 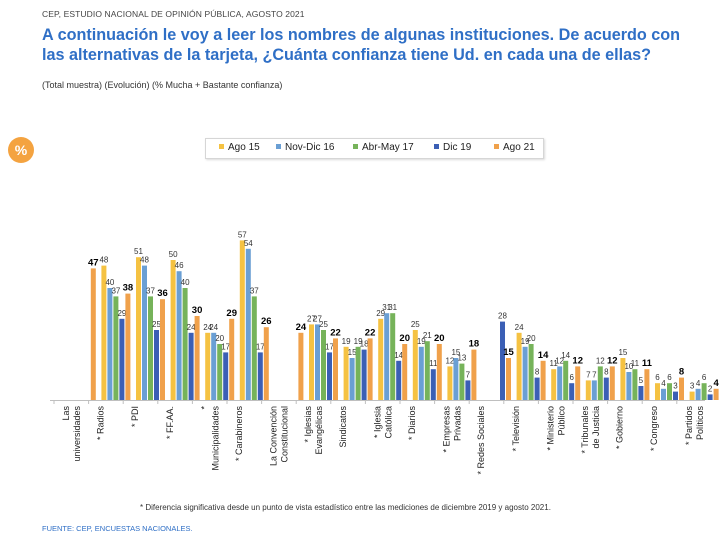 What do you see at coordinates (675, 386) in the screenshot?
I see `data-label: 3` at bounding box center [675, 386].